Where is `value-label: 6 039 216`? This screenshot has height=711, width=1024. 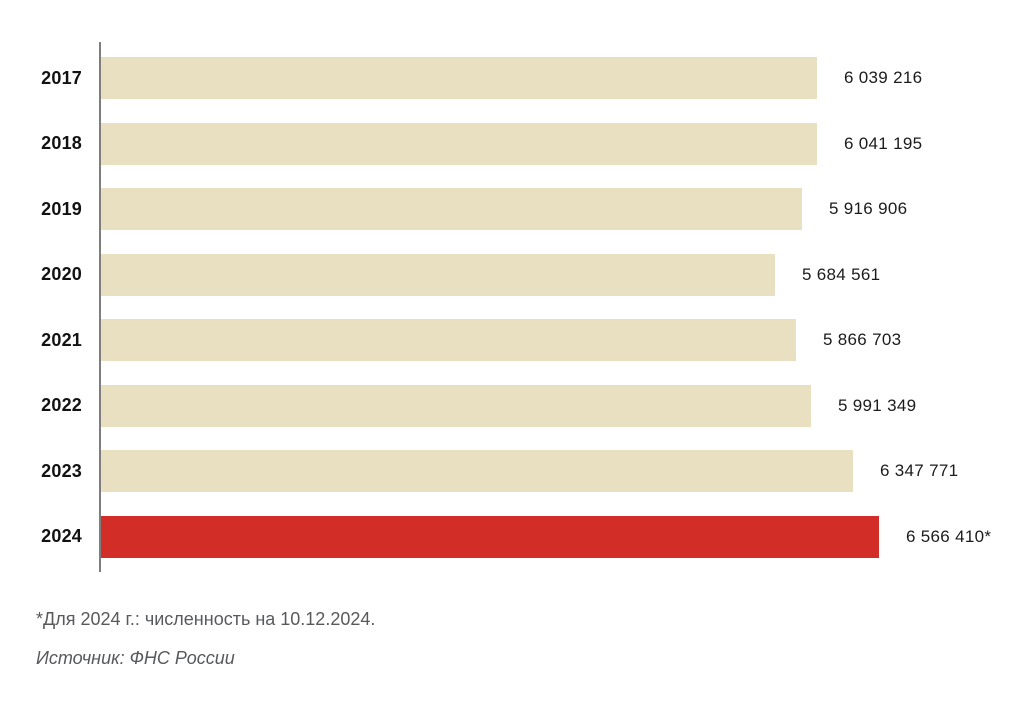 value-label: 6 039 216 is located at coordinates (883, 77).